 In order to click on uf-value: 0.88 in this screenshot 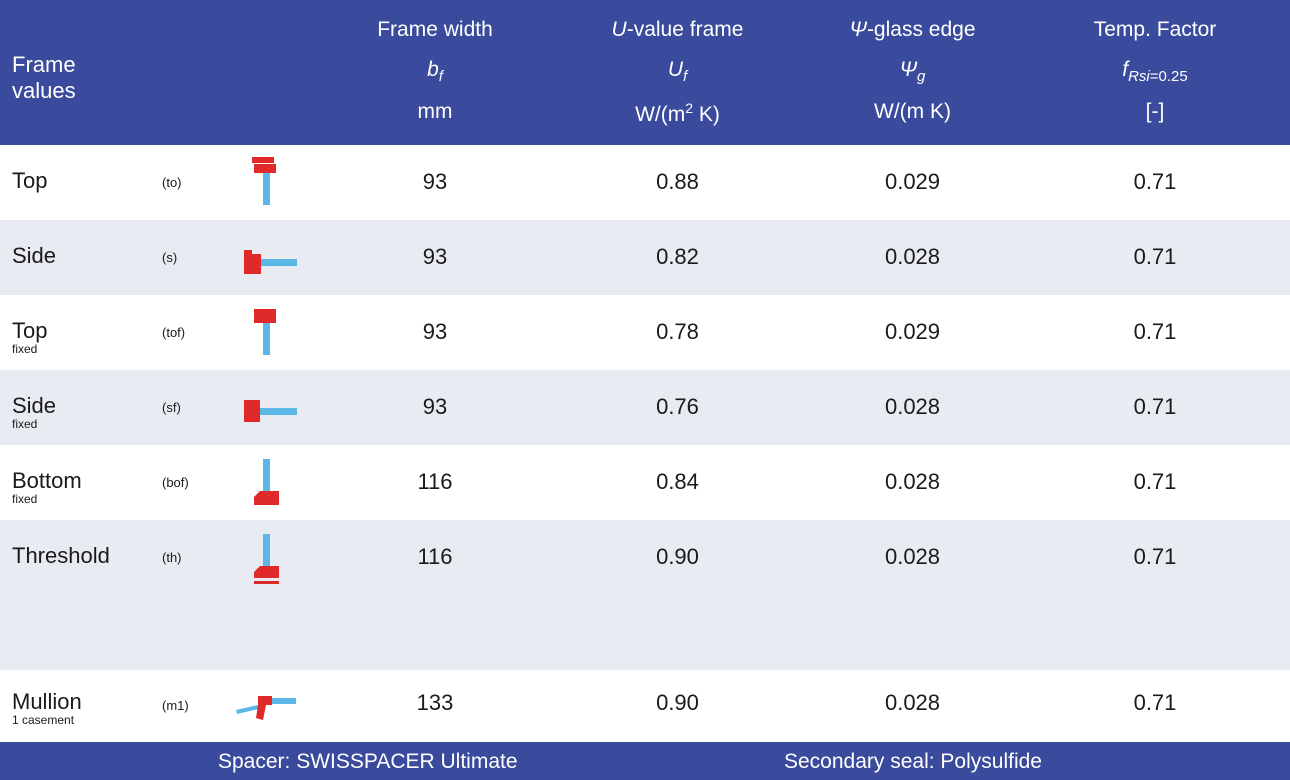, I will do `click(677, 181)`.